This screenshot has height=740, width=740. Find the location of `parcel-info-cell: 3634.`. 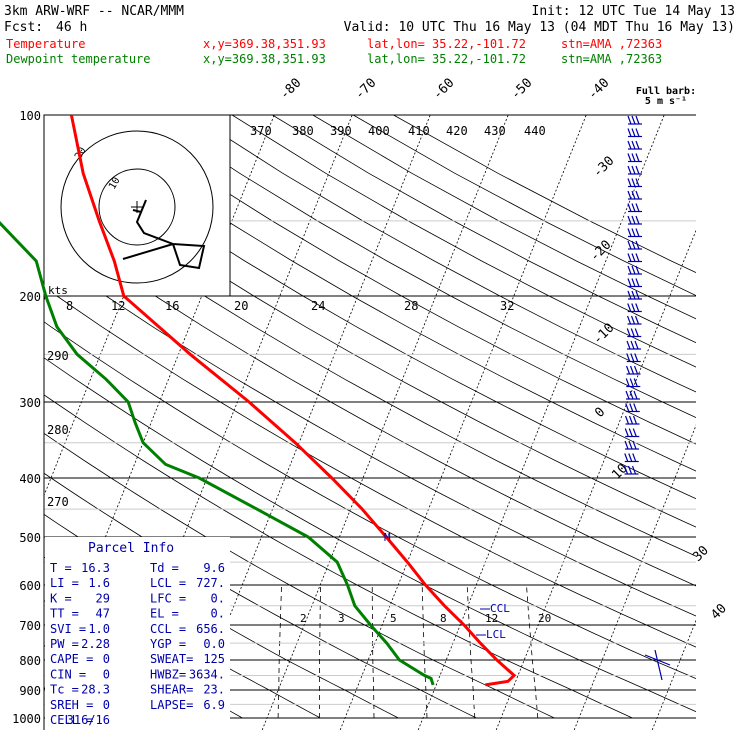

parcel-info-cell: 3634. is located at coordinates (207, 674).